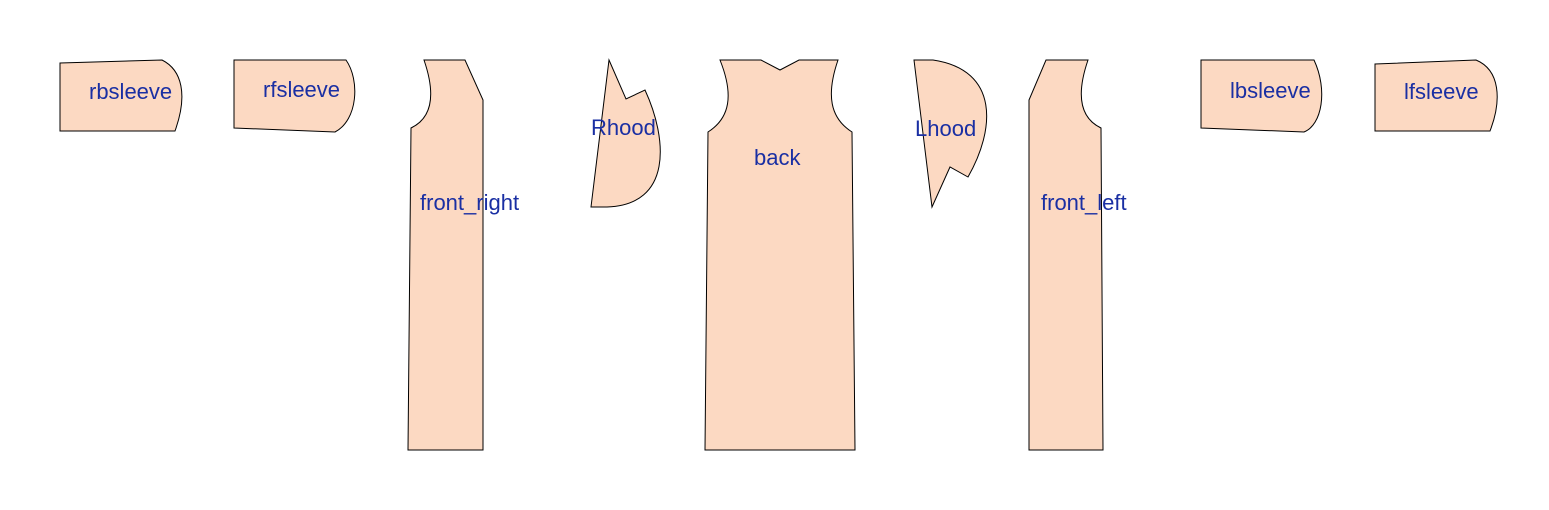 This screenshot has height=510, width=1549. I want to click on pattern-piece-lfsleeve: lfsleeve, so click(1436, 95).